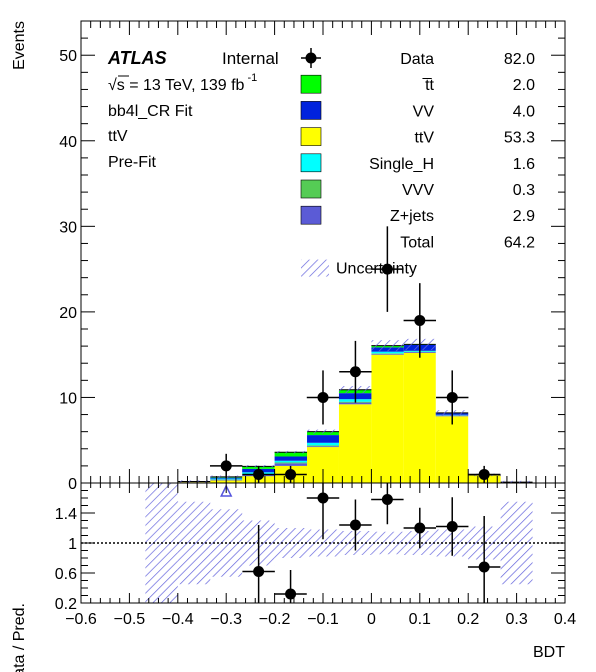 The width and height of the screenshot is (596, 672). Describe the element at coordinates (524, 216) in the screenshot. I see `legend-value-6: 2.9` at that location.